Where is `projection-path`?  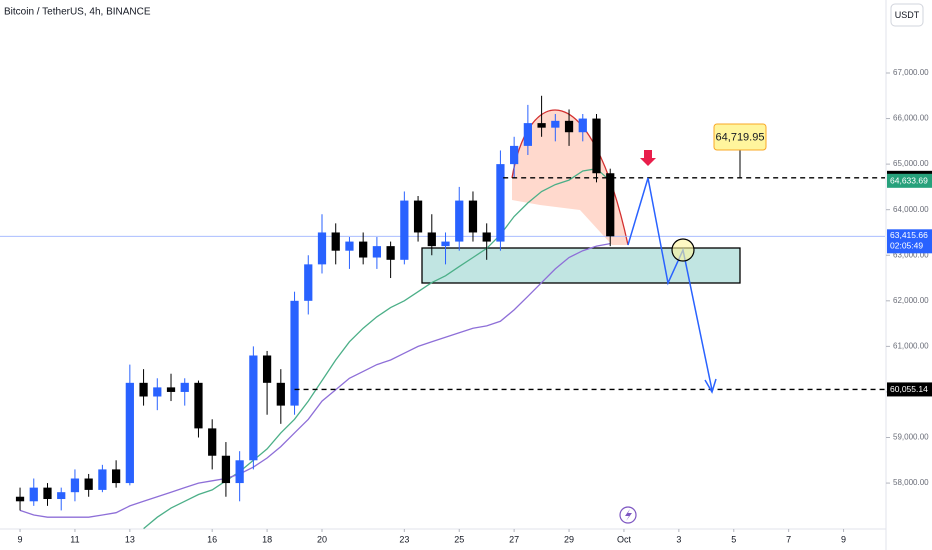
projection-path is located at coordinates (670, 284).